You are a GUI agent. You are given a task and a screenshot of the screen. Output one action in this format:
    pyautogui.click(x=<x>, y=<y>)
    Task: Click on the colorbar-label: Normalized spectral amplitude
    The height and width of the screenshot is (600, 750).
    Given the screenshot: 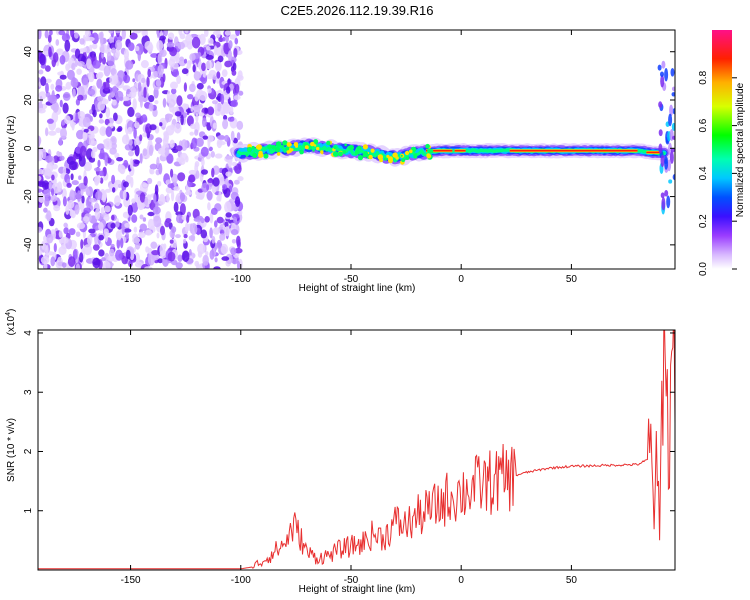 What is the action you would take?
    pyautogui.click(x=740, y=149)
    